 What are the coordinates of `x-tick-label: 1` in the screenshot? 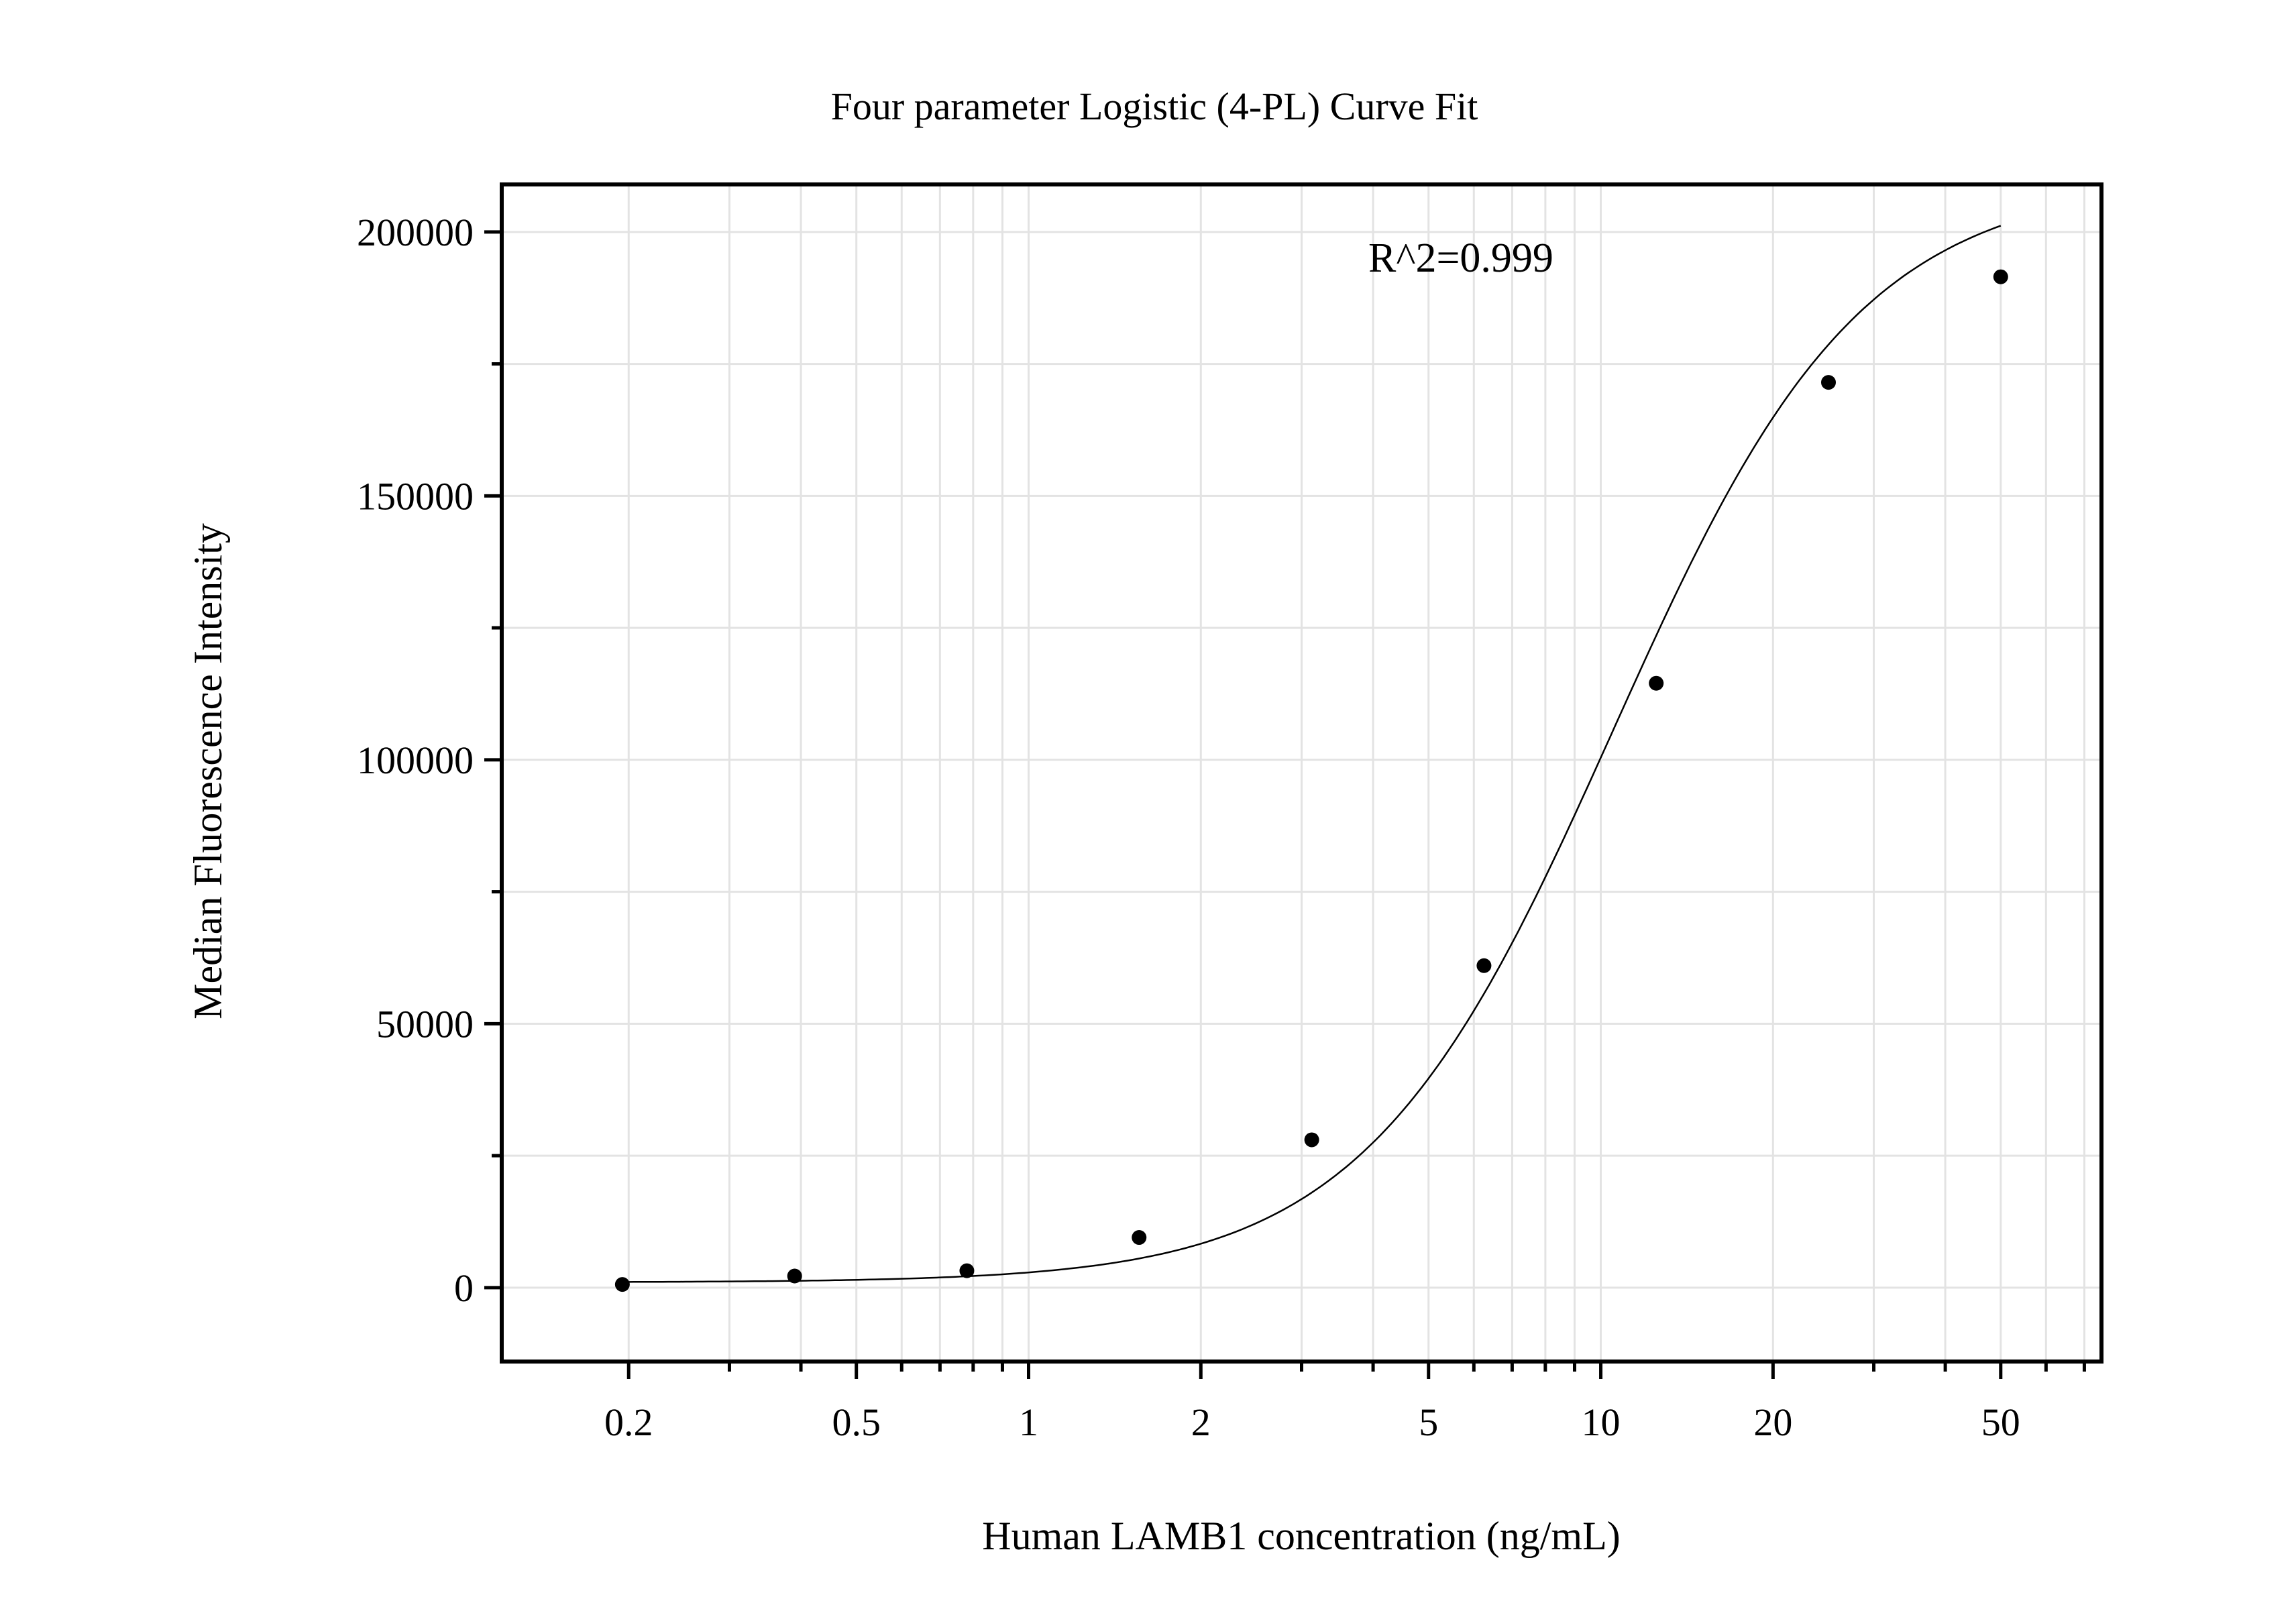 It's located at (1028, 1422).